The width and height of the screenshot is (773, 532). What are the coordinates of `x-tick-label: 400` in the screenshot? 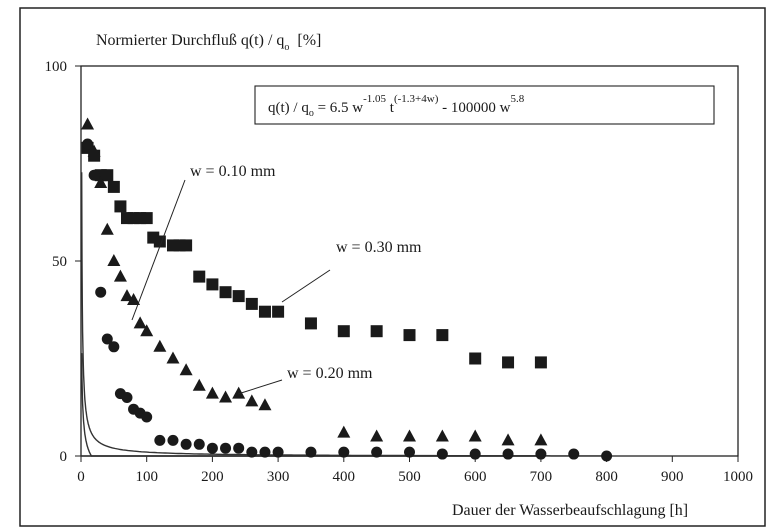 It's located at (344, 477).